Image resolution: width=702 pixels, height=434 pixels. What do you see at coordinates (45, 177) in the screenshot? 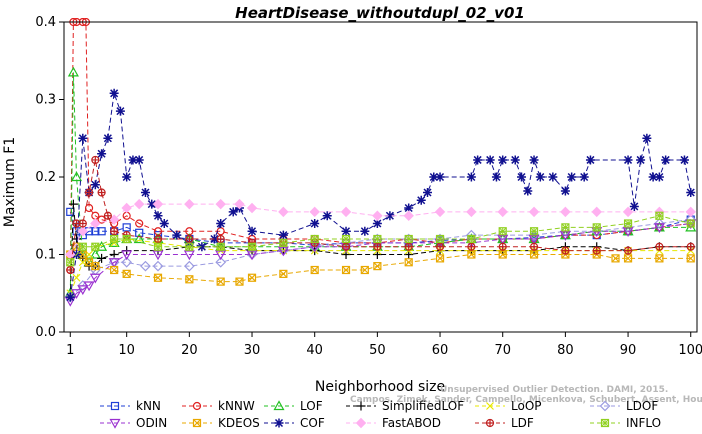
I see `y-tick-label-2: 0.2` at bounding box center [45, 177].